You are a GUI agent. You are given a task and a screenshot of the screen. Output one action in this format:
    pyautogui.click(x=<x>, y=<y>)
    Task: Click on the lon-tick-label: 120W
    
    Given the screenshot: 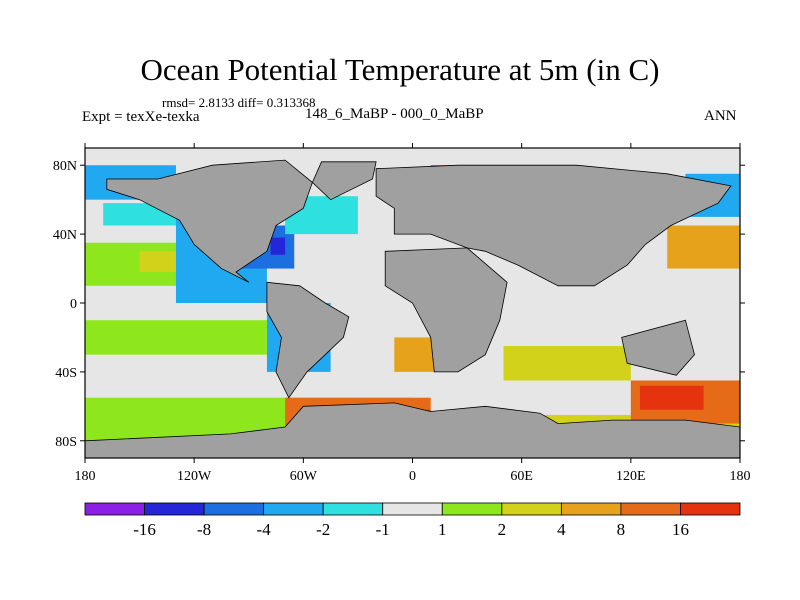 What is the action you would take?
    pyautogui.click(x=194, y=476)
    